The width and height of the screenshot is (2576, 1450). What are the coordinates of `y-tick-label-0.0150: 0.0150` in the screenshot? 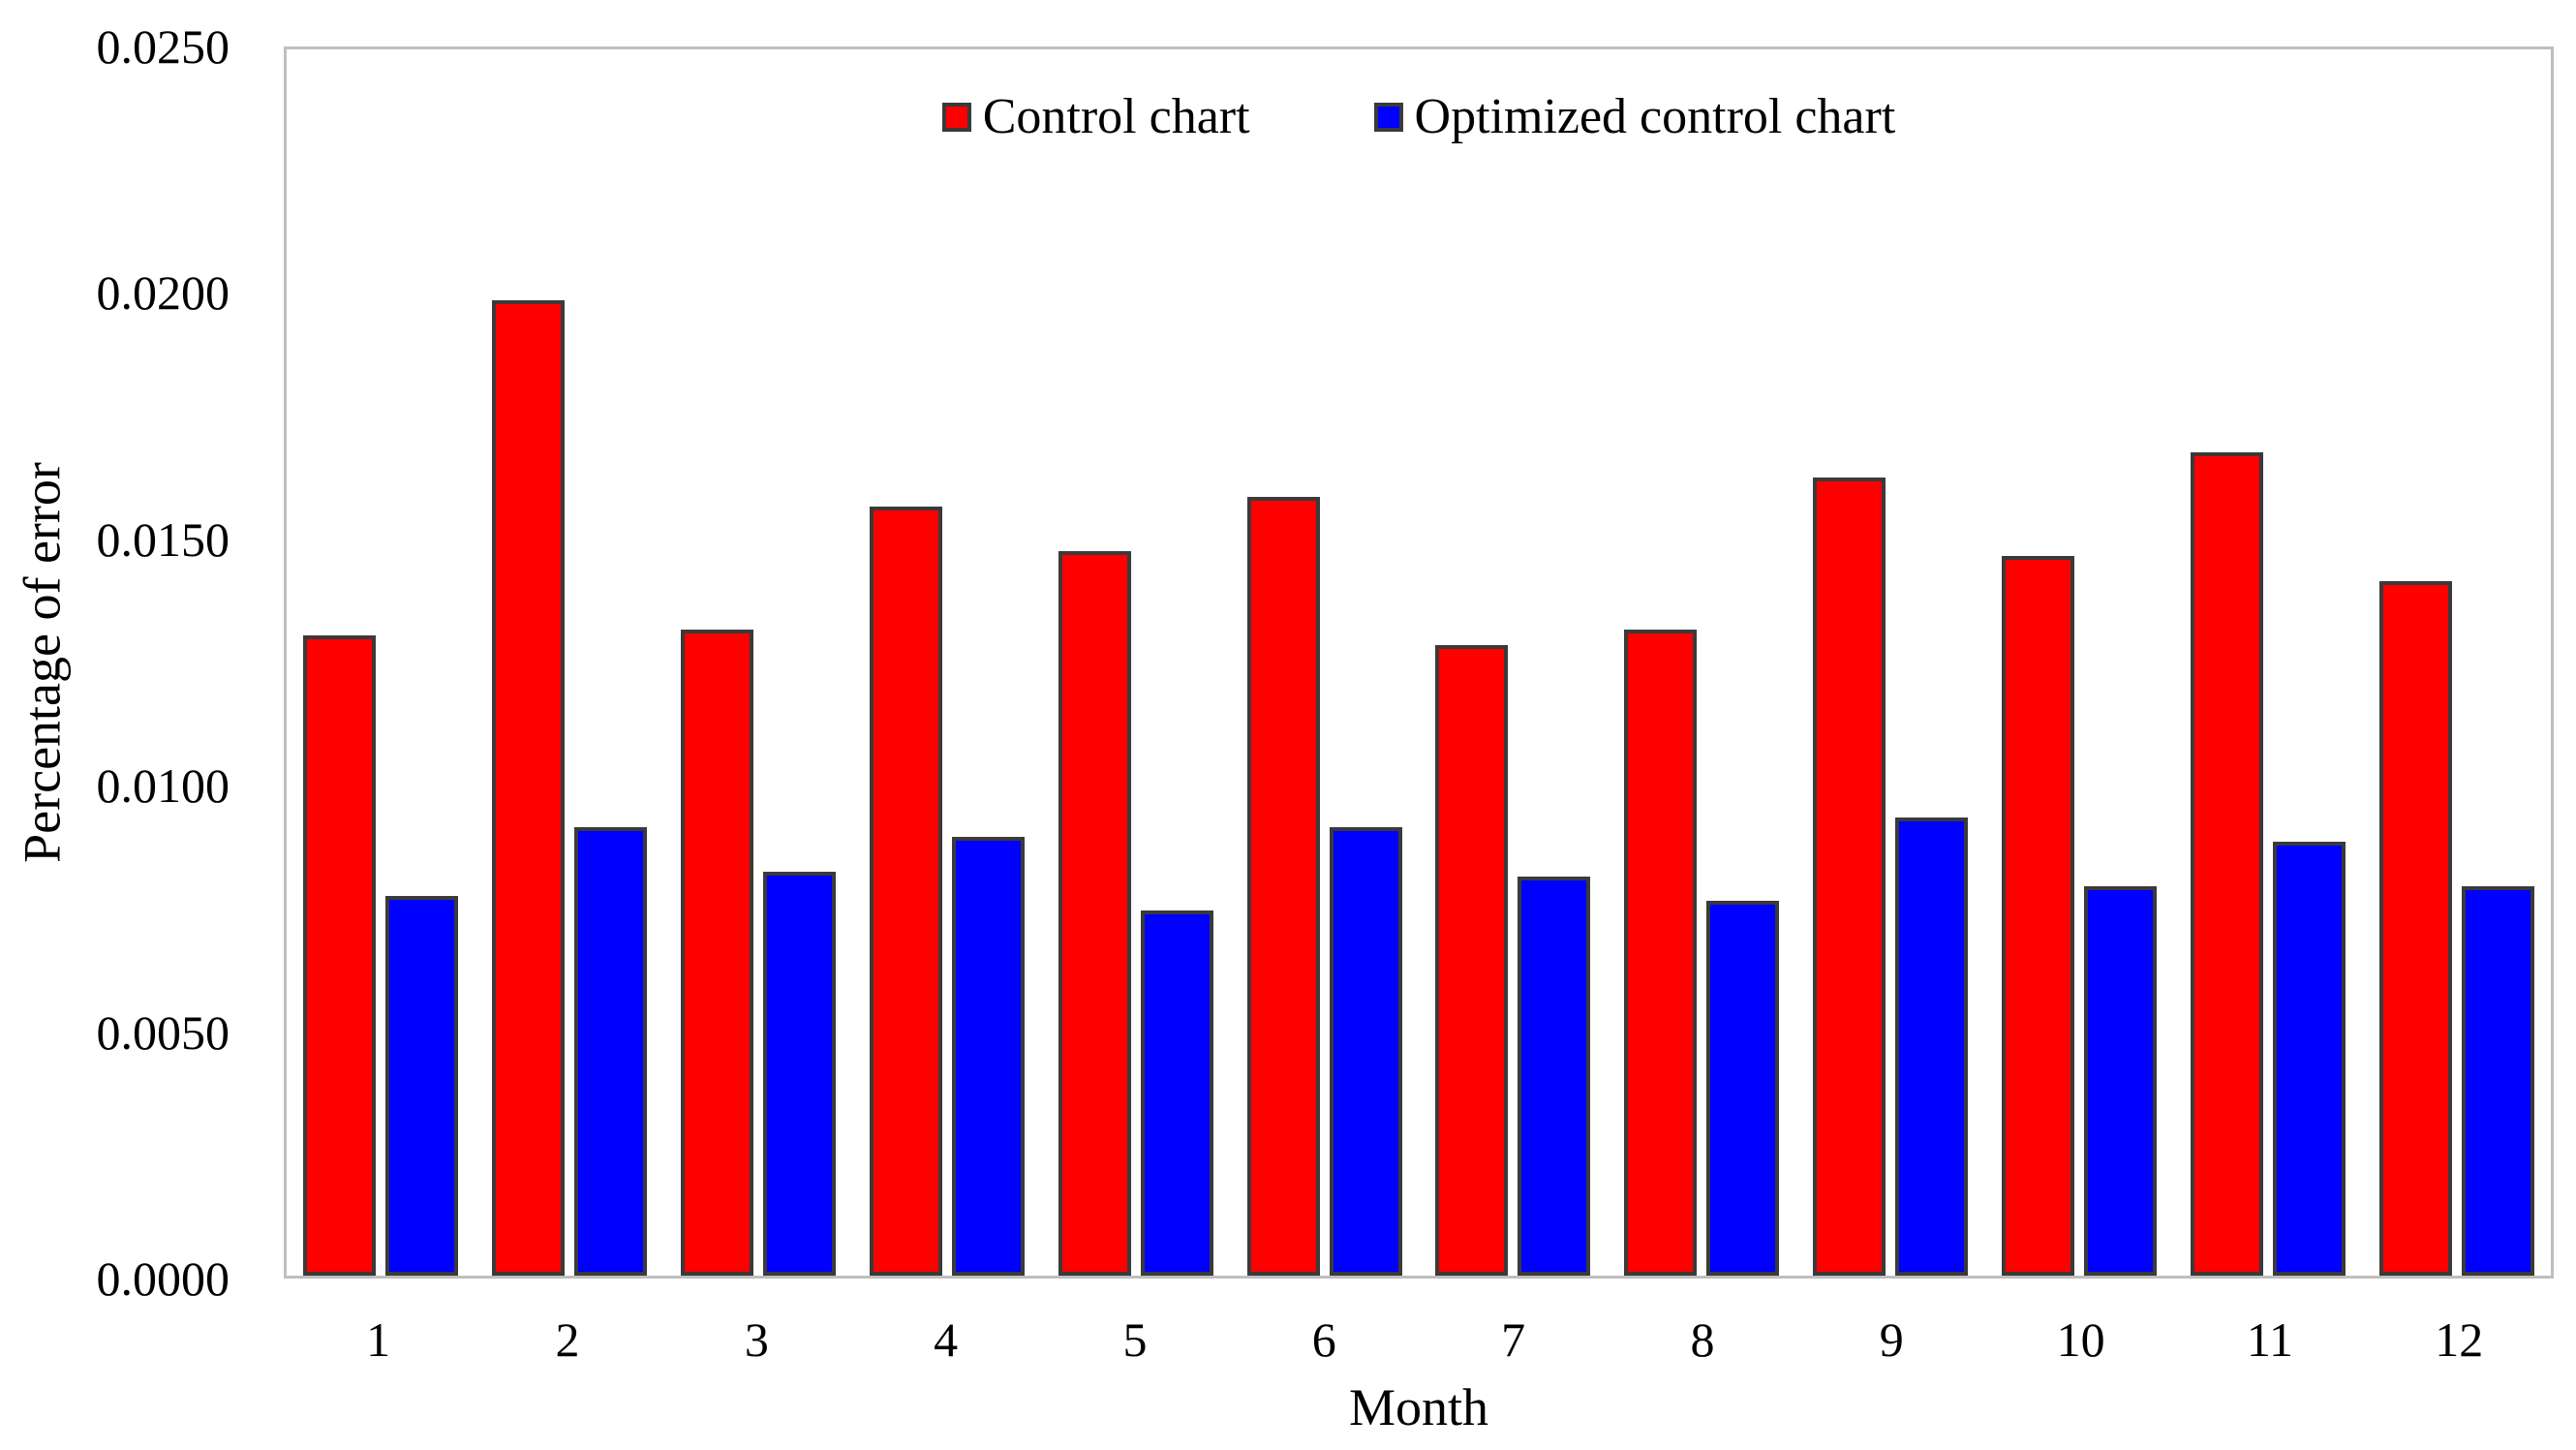 It's located at (163, 539).